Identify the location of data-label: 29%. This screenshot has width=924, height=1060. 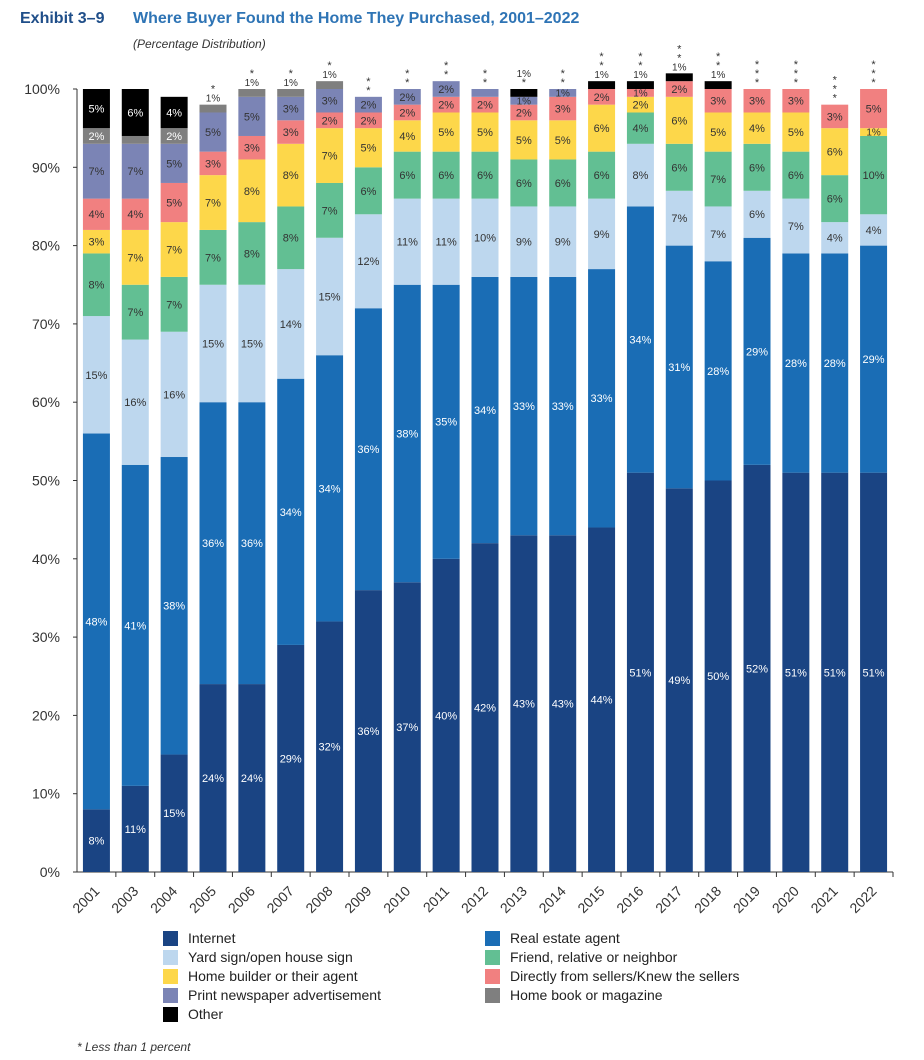
(874, 360).